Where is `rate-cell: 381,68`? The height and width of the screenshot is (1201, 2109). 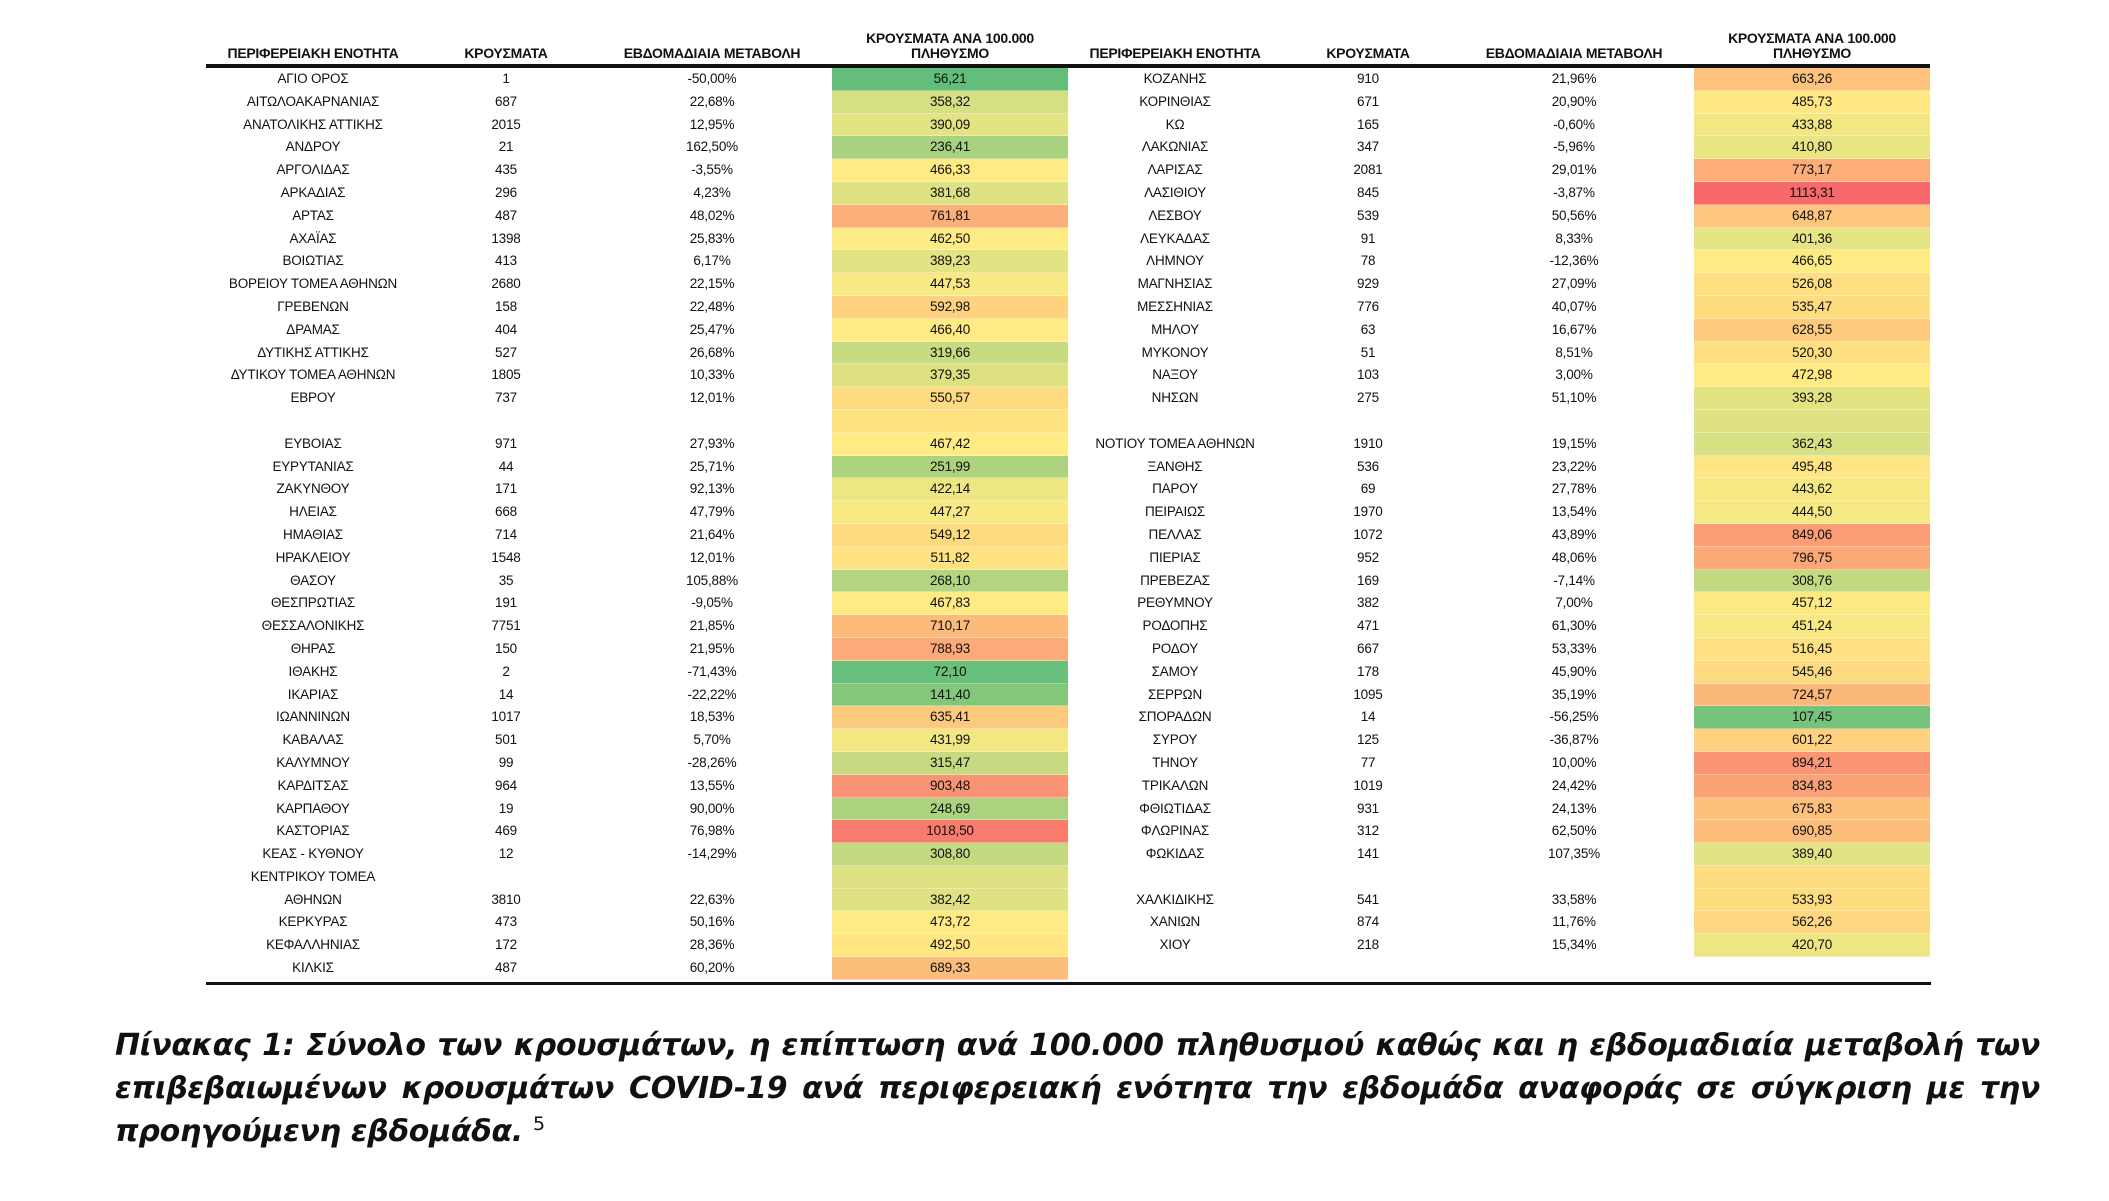 rate-cell: 381,68 is located at coordinates (950, 193).